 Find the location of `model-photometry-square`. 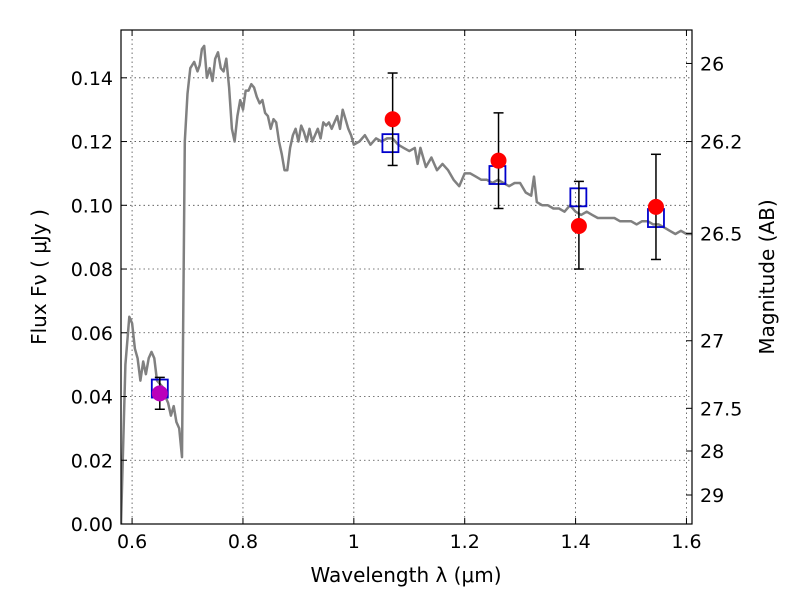

model-photometry-square is located at coordinates (390, 143).